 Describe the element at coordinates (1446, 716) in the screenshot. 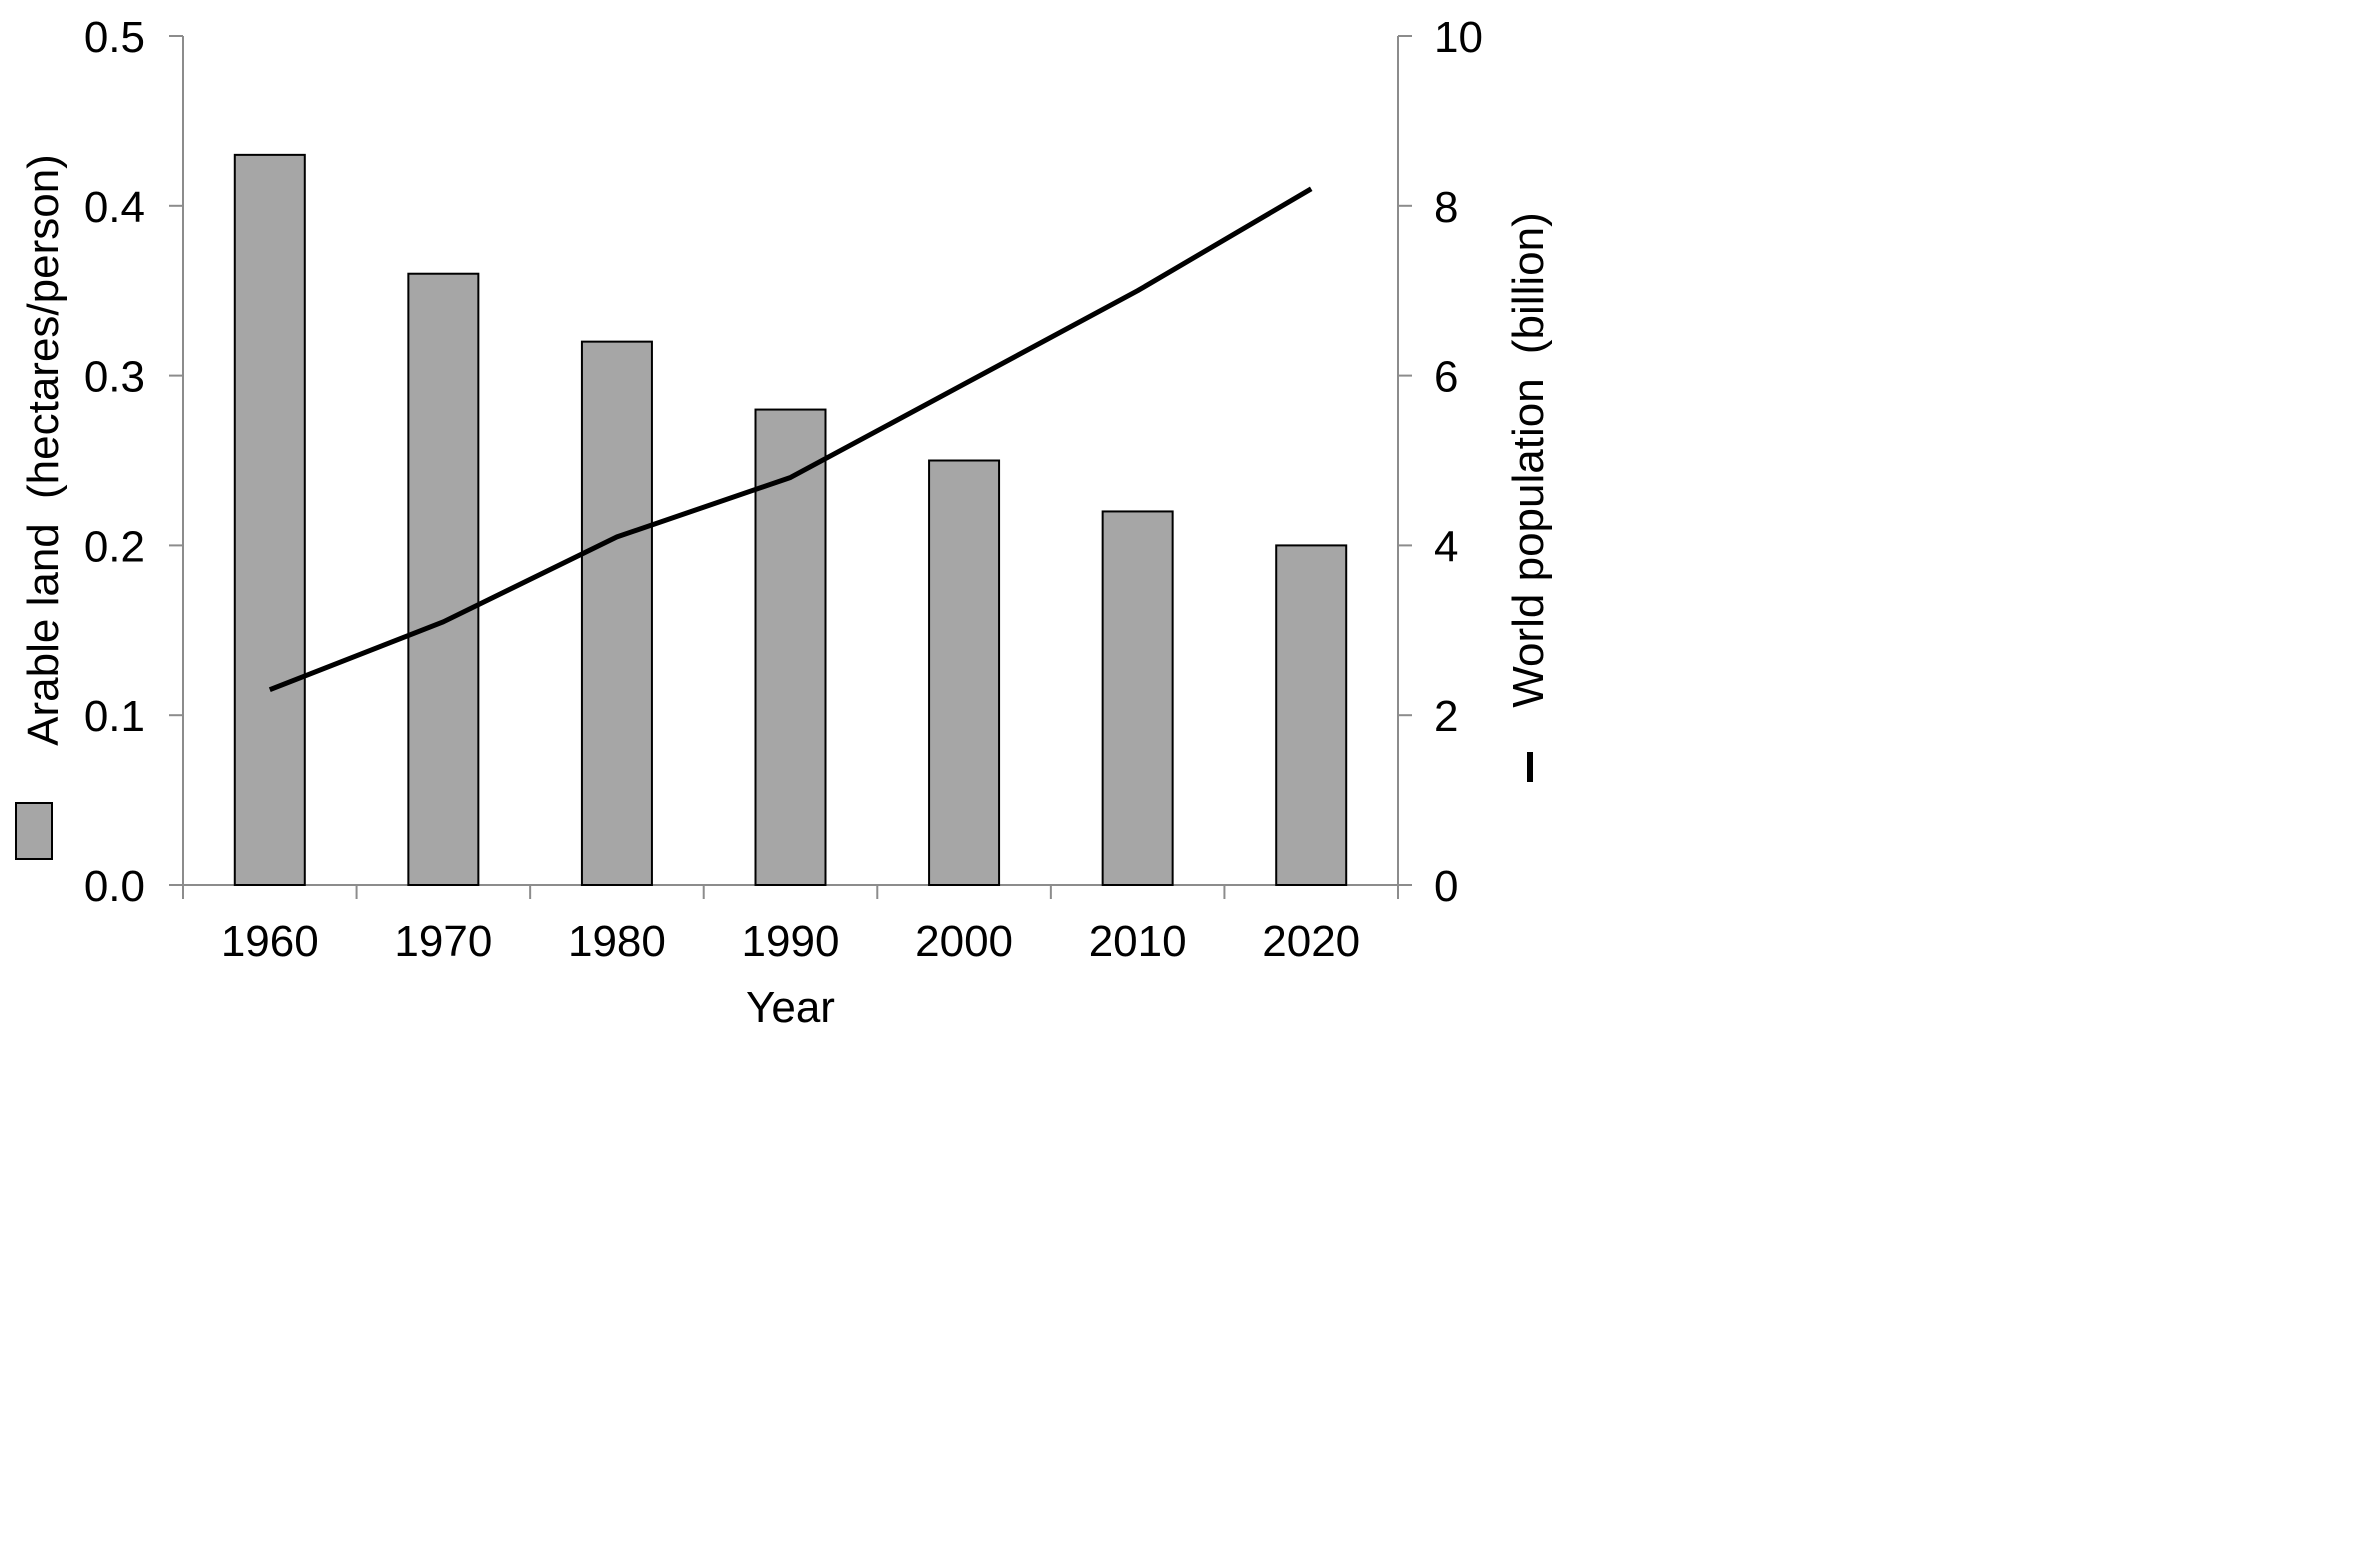

I see `right-axis-tick-label: 2` at that location.